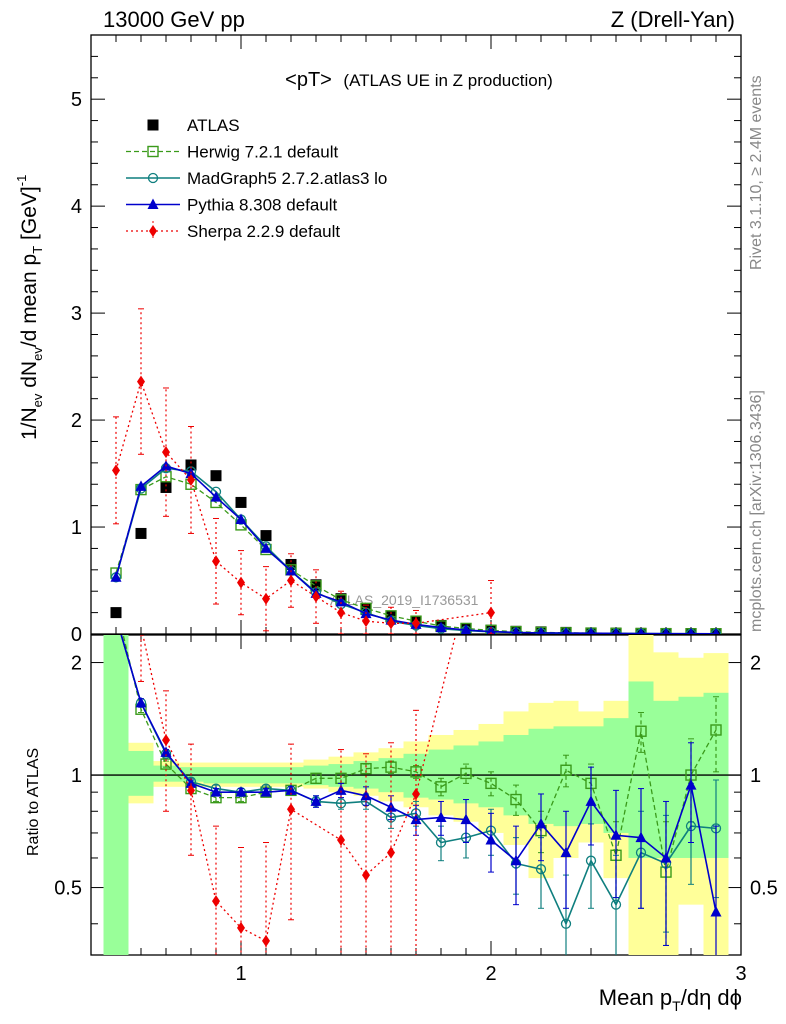 The width and height of the screenshot is (786, 1024). Describe the element at coordinates (670, 999) in the screenshot. I see `x-axis-label: Mean pT/dη dϕ` at that location.